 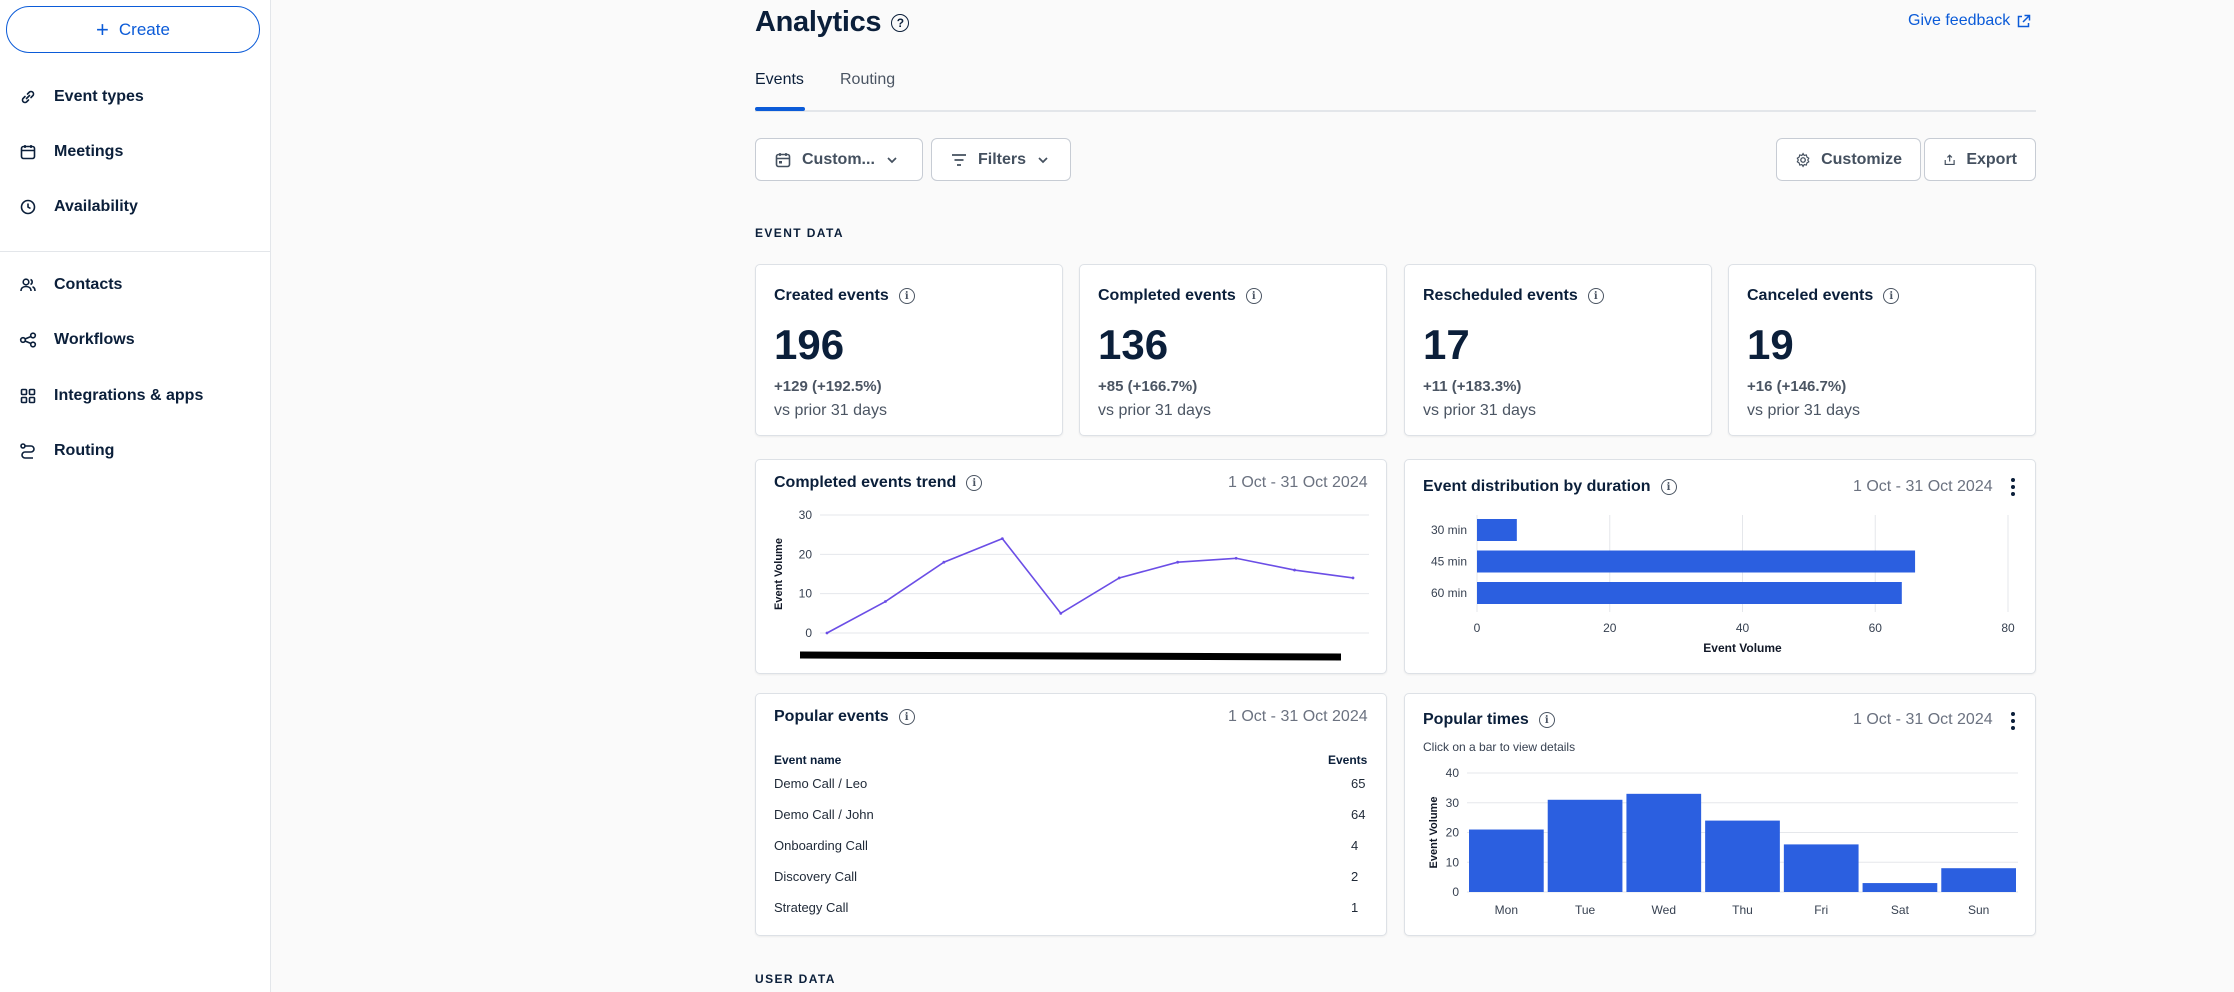 What do you see at coordinates (865, 482) in the screenshot?
I see `card-title-text: Completed events trend` at bounding box center [865, 482].